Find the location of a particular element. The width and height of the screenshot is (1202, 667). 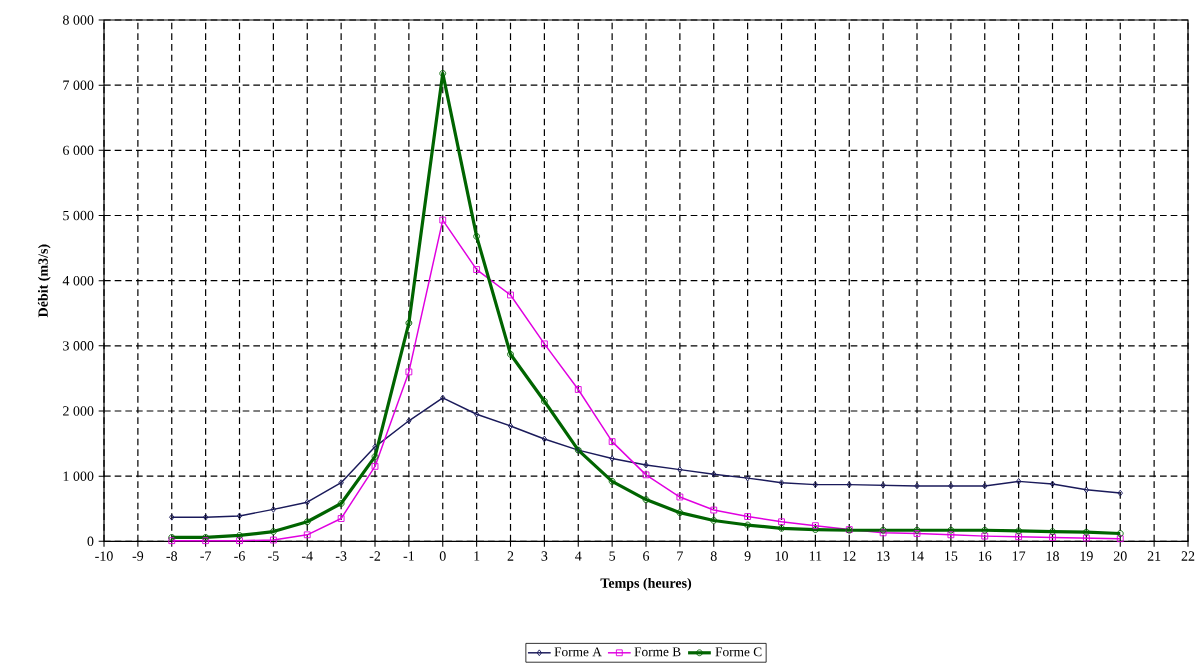

y-tick-label: 0 is located at coordinates (90, 541).